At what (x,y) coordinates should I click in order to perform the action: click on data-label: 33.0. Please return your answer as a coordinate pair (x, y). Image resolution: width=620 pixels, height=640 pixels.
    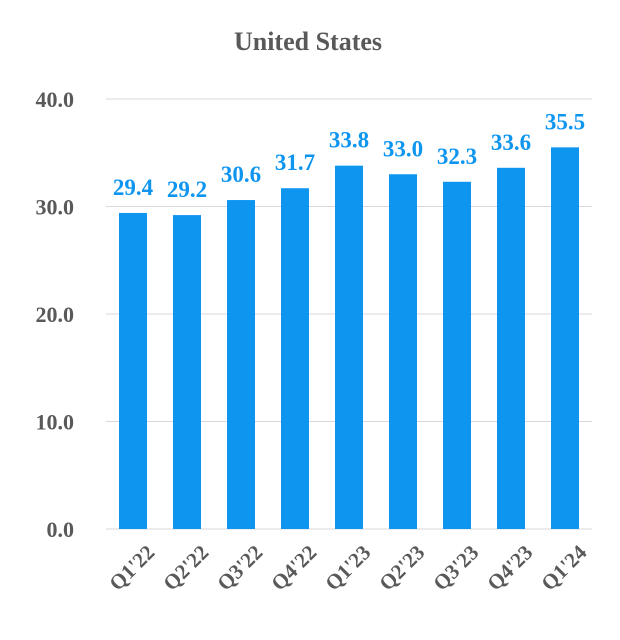
    Looking at the image, I should click on (403, 148).